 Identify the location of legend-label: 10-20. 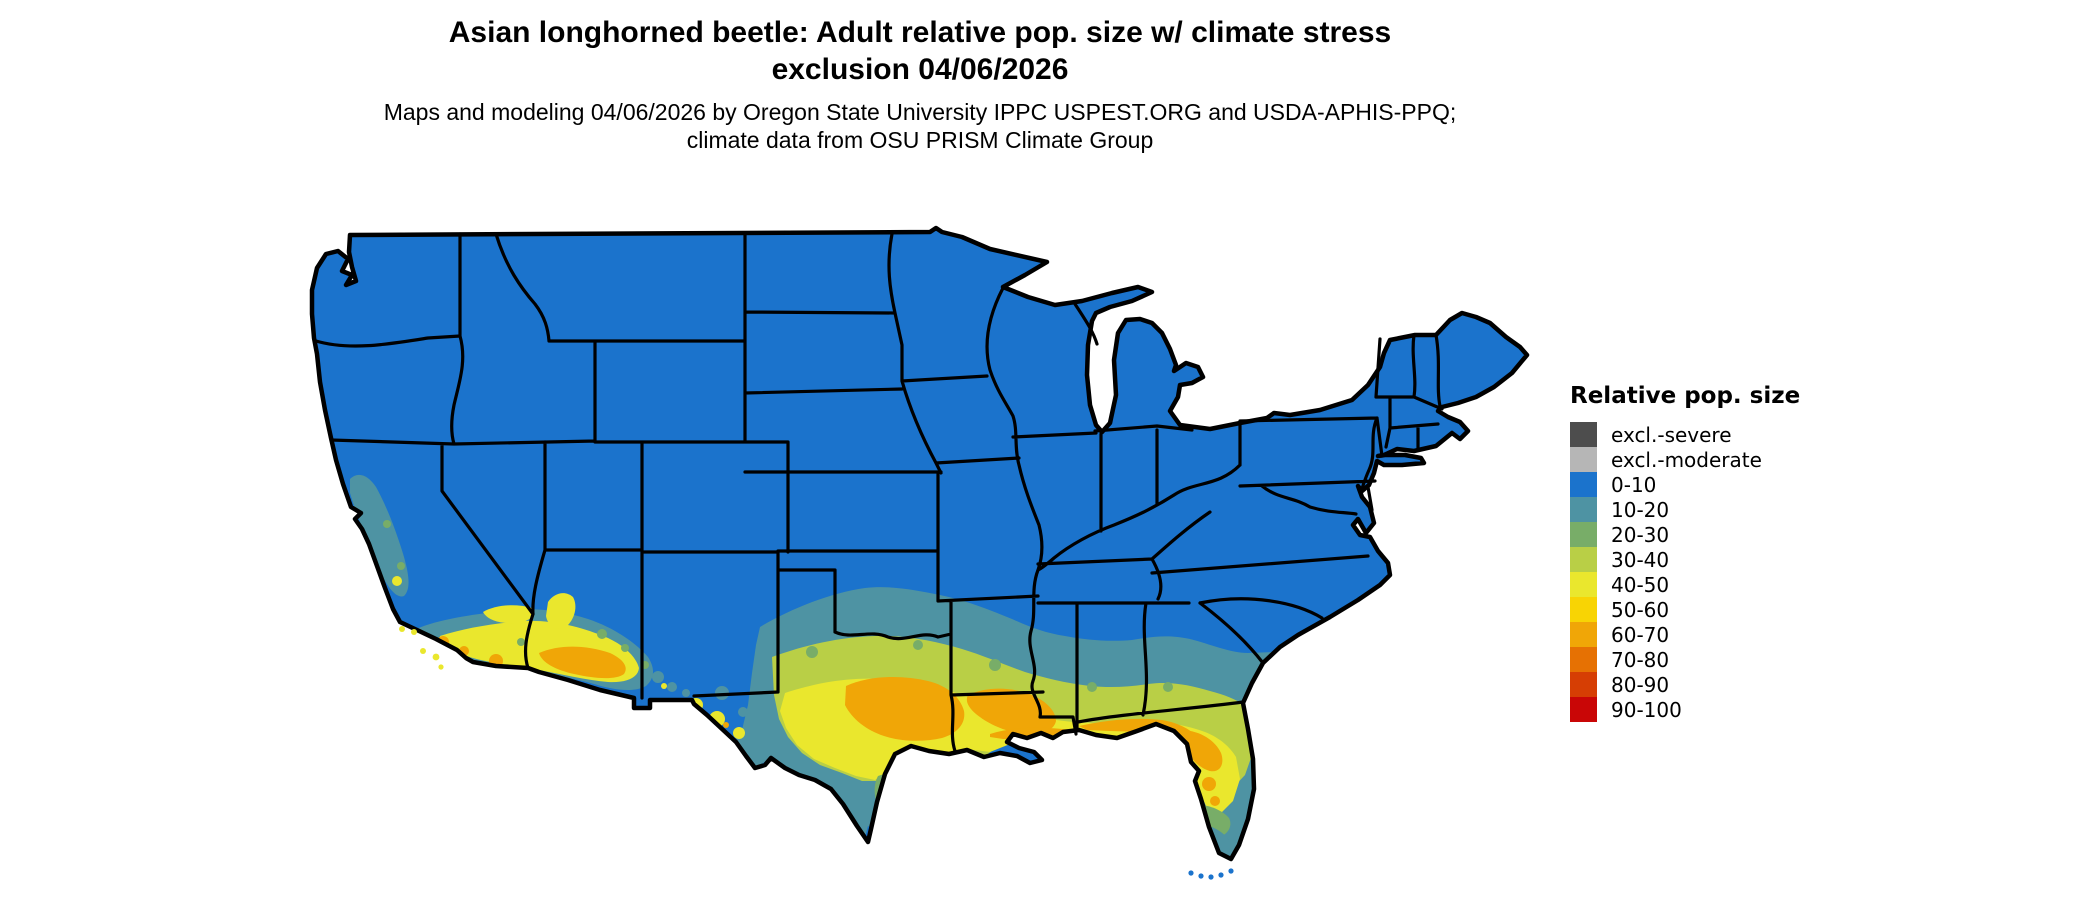
(1640, 509).